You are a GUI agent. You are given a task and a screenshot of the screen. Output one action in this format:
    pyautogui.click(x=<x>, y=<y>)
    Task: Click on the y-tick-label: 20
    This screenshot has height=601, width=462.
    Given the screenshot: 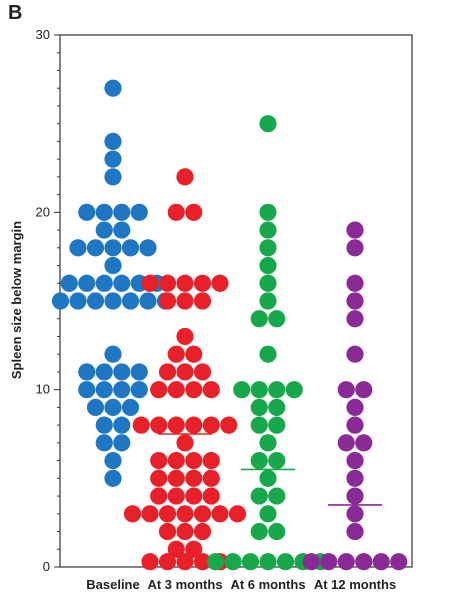 What is the action you would take?
    pyautogui.click(x=43, y=211)
    